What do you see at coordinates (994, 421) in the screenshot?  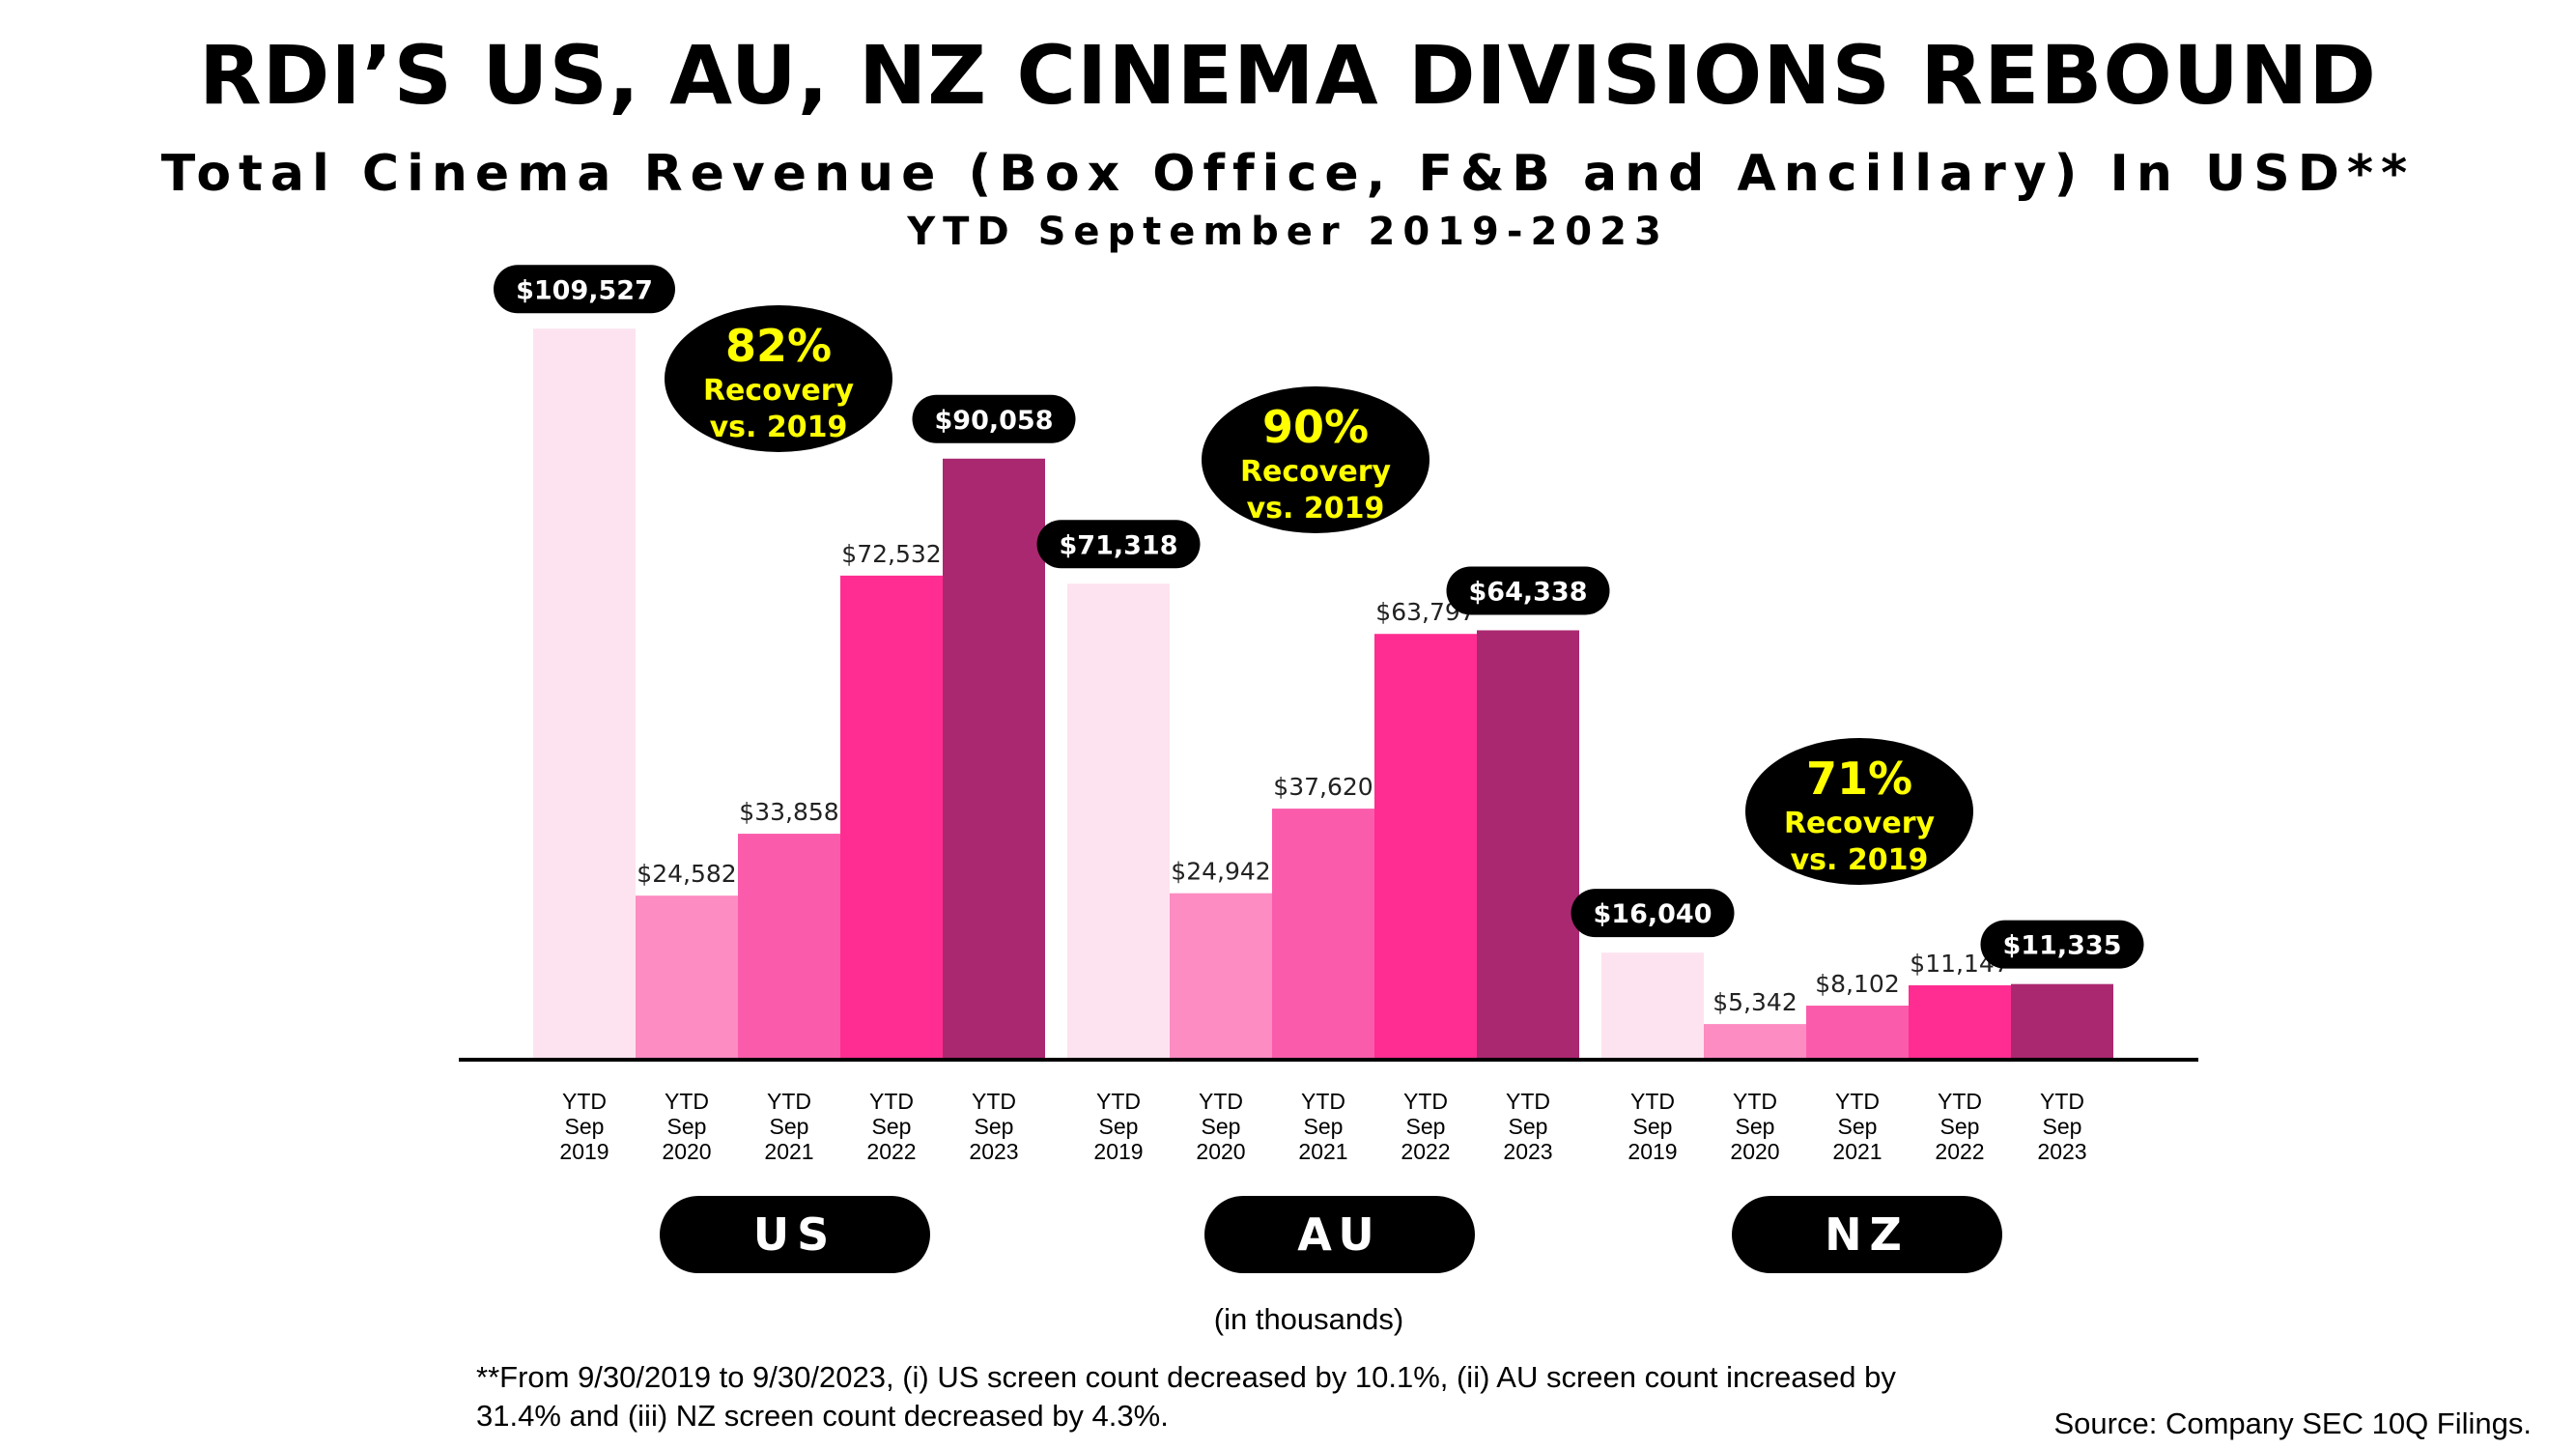 I see `data-label-us-2023: $90,058` at bounding box center [994, 421].